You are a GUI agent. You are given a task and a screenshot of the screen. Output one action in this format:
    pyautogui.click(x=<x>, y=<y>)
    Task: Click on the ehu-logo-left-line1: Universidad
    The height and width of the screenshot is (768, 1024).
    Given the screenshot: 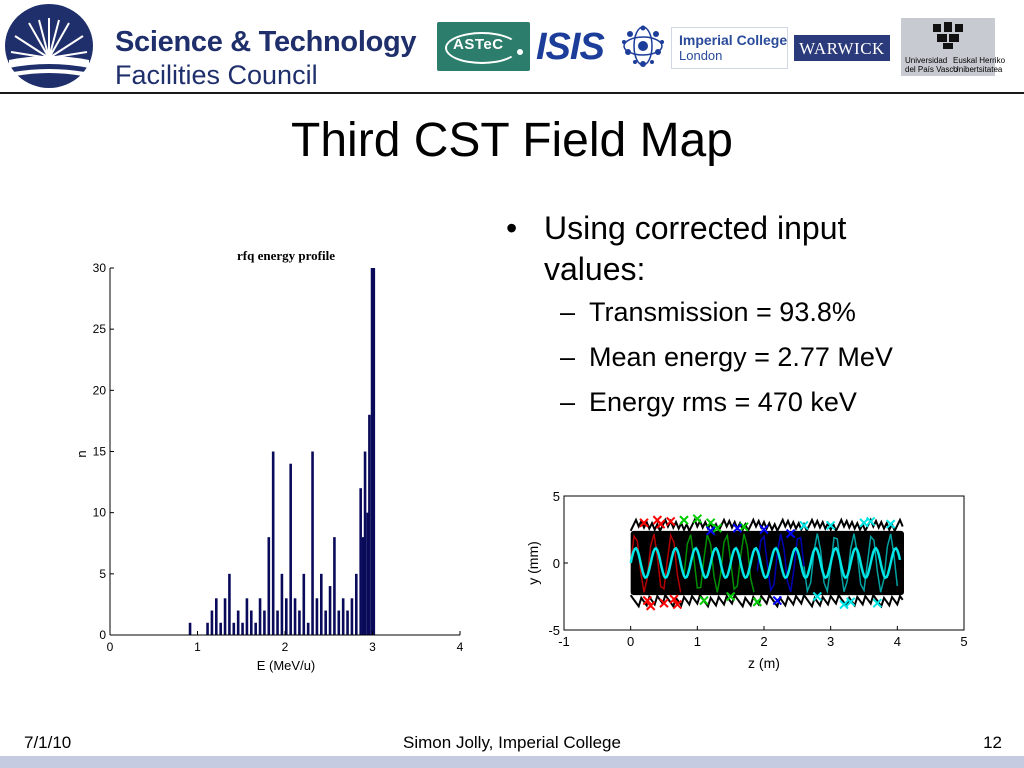 What is the action you would take?
    pyautogui.click(x=926, y=60)
    